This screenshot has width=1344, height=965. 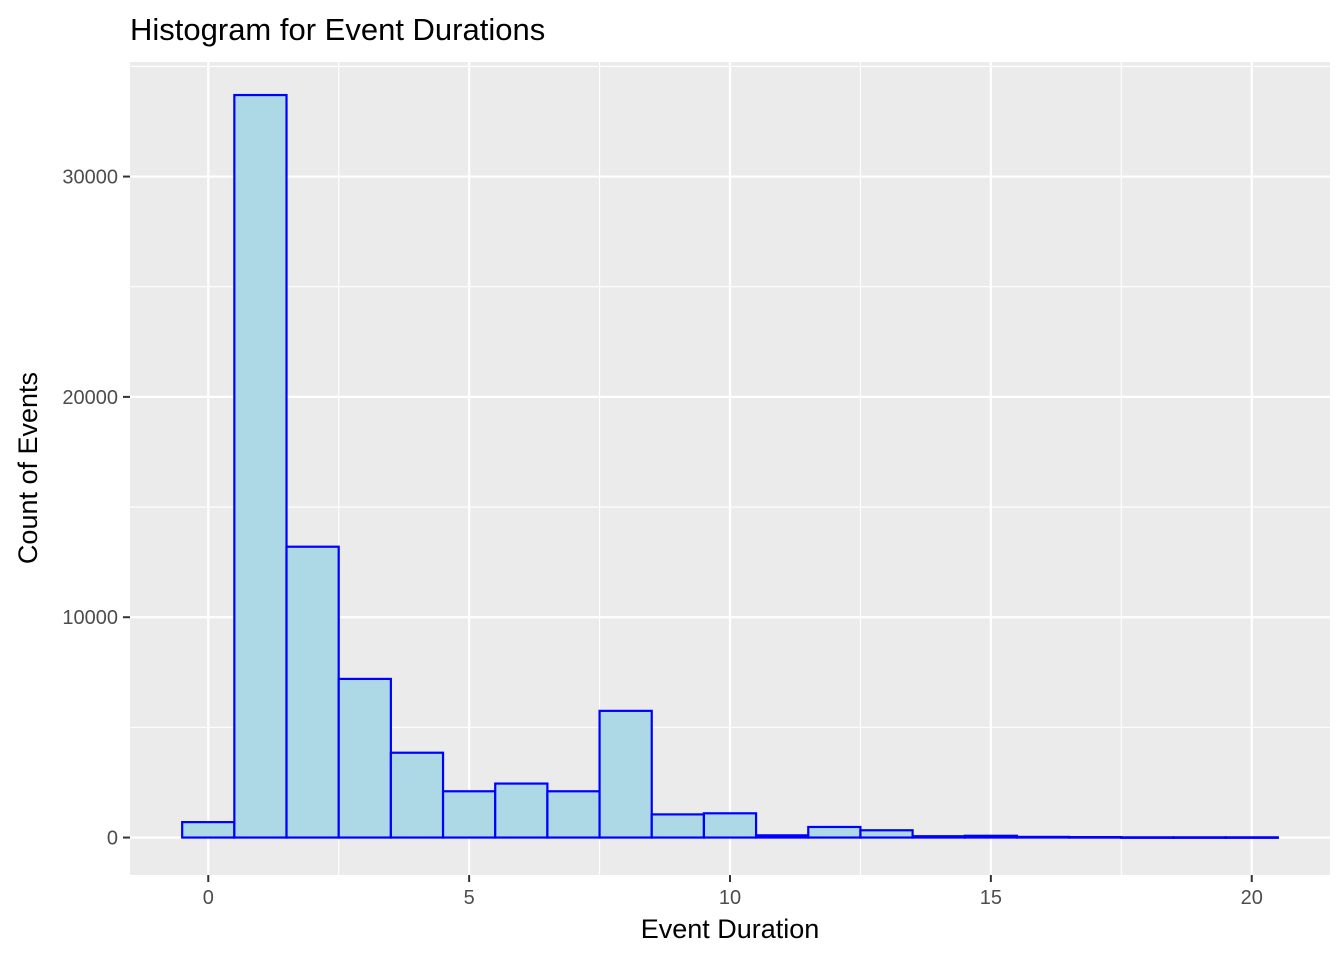 I want to click on y-axis: 0 10000 20000 30000, so click(x=96, y=508).